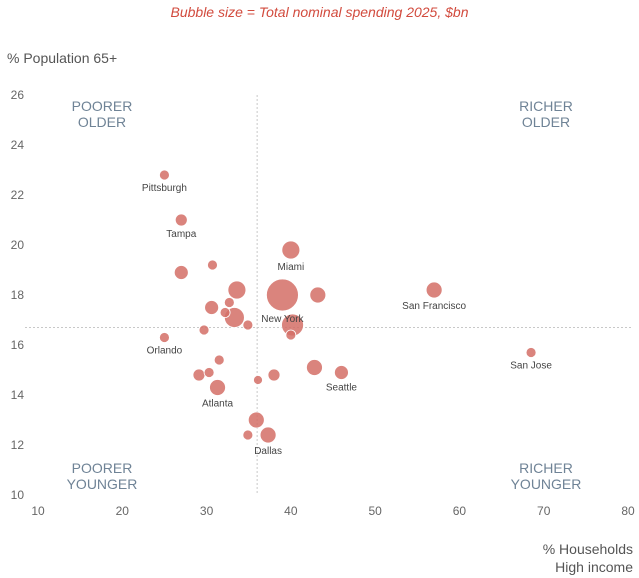  I want to click on x-tick-label: 20, so click(123, 511).